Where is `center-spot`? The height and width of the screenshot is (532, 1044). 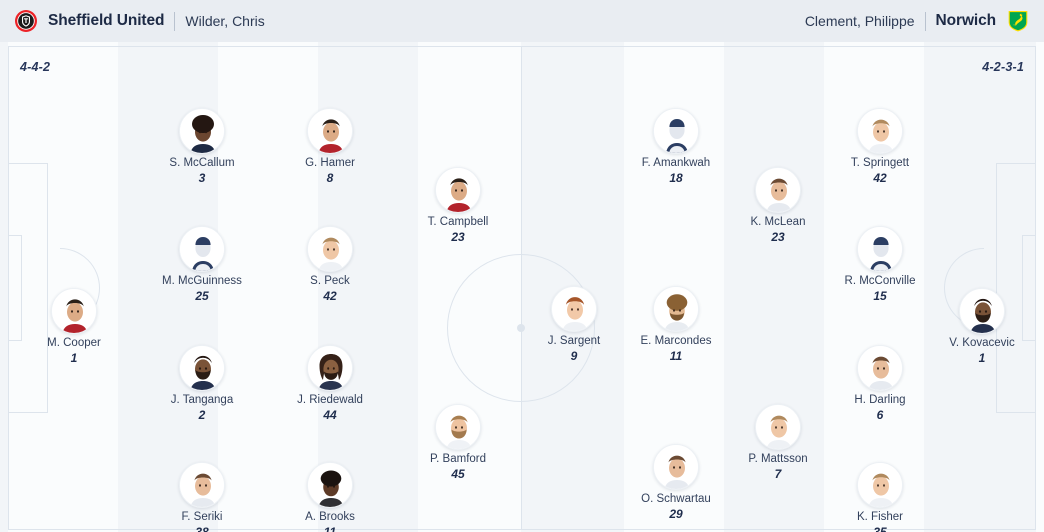 center-spot is located at coordinates (521, 328).